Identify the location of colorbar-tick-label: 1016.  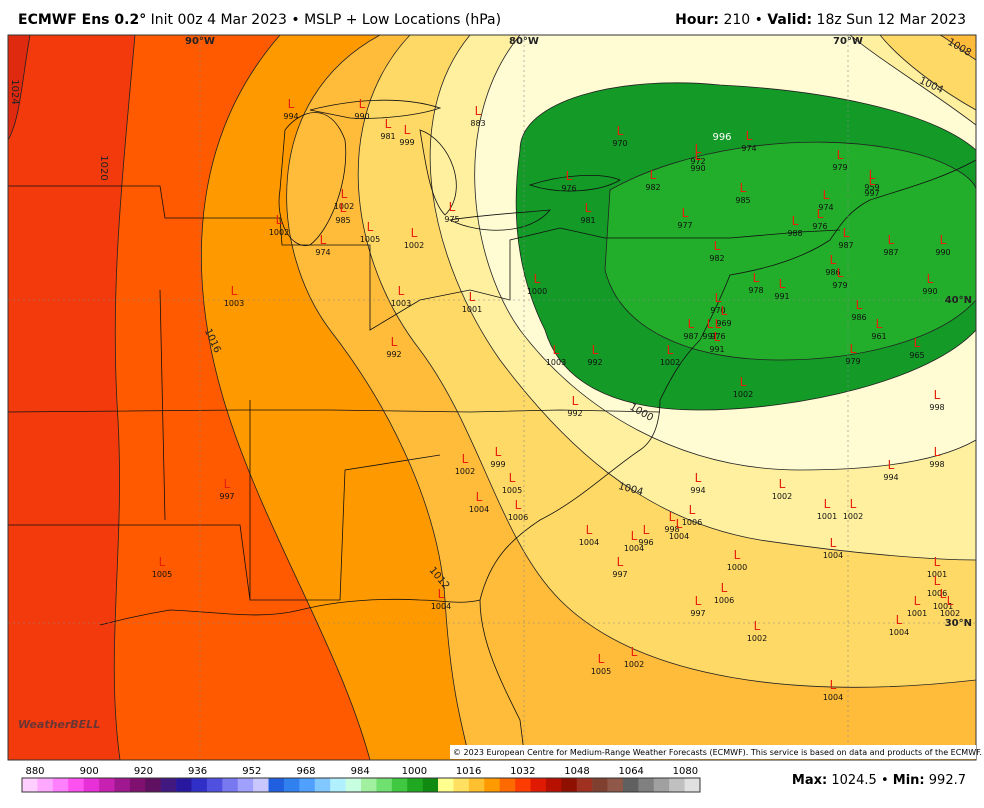
(468, 771).